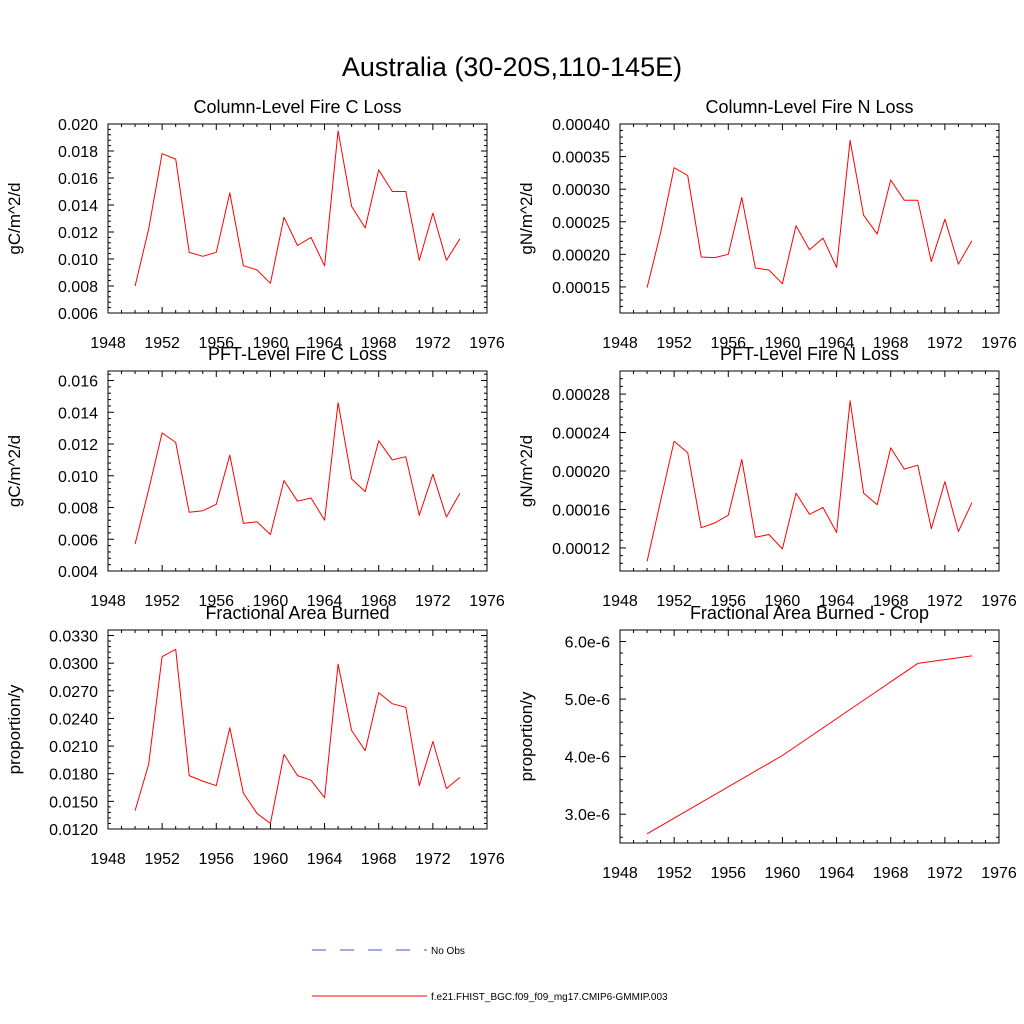 The image size is (1024, 1024). I want to click on y-tick-label: 0.0210, so click(73, 747).